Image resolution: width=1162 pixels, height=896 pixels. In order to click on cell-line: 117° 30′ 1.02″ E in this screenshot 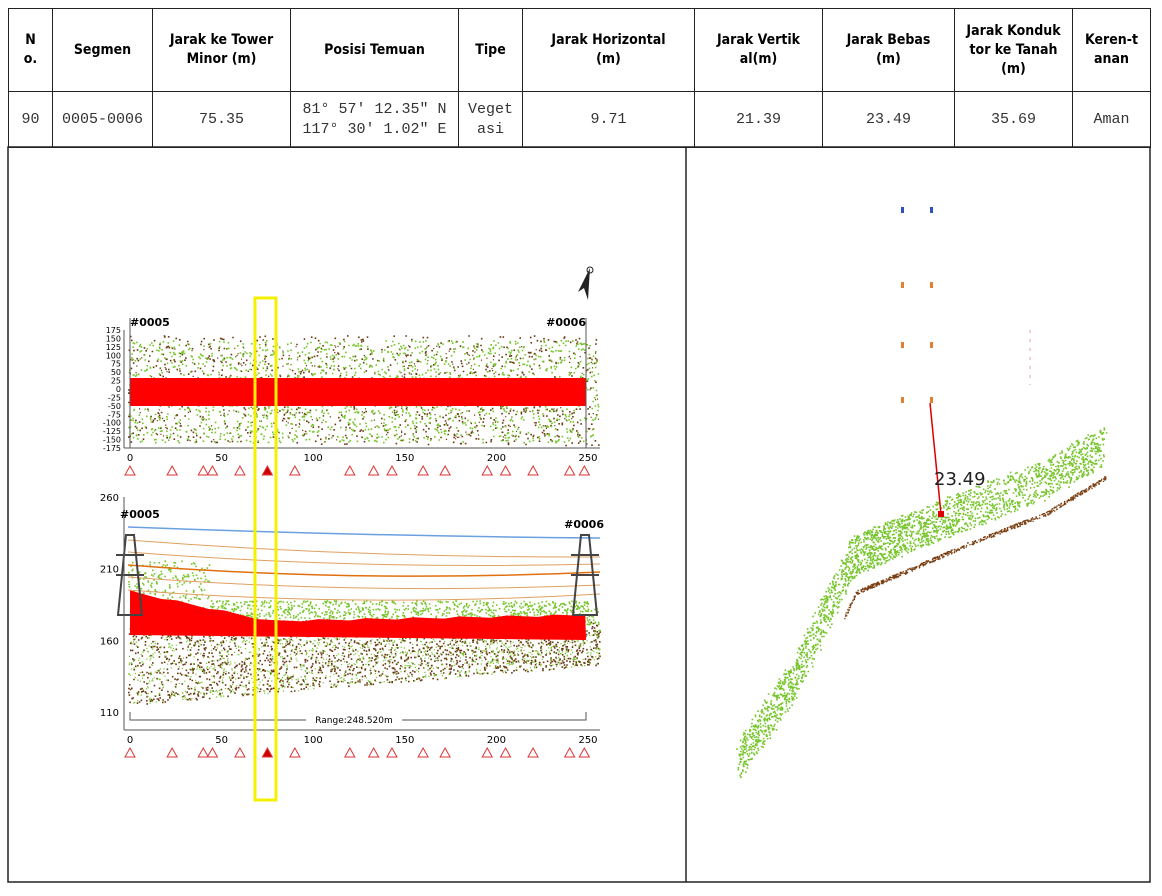, I will do `click(374, 129)`.